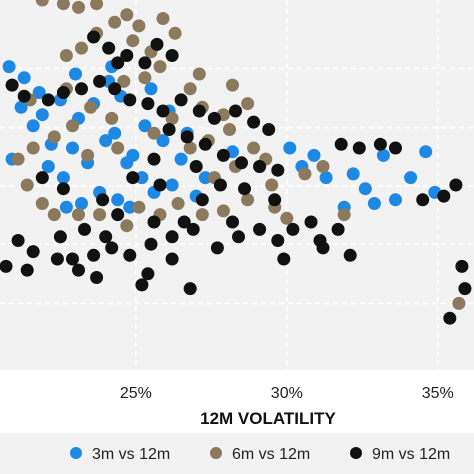 The image size is (474, 474). What do you see at coordinates (287, 393) in the screenshot?
I see `x-tick-labels: 25% 30% 35%` at bounding box center [287, 393].